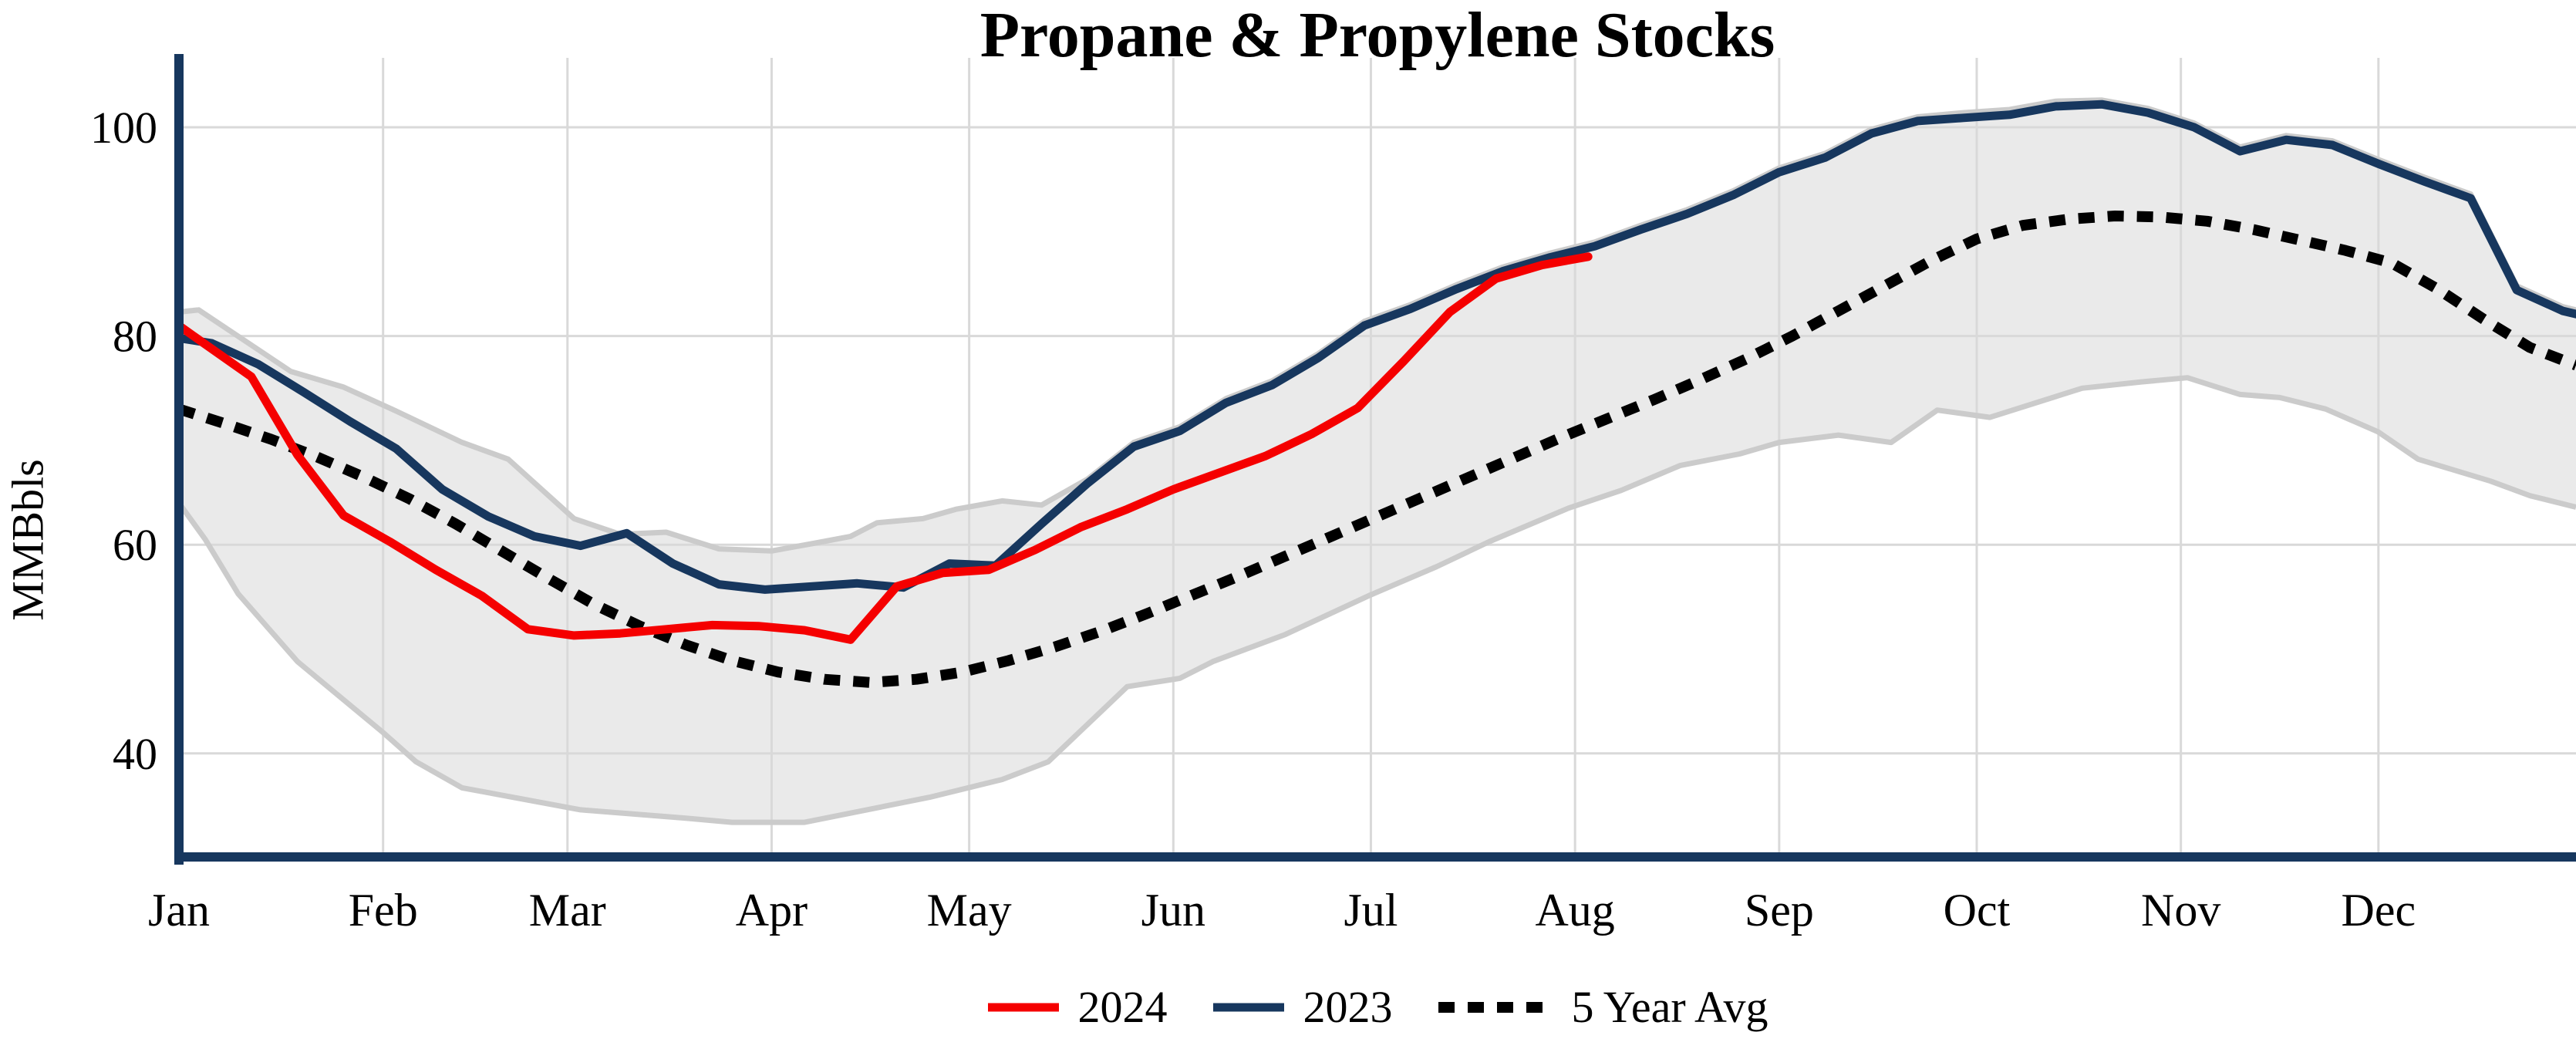 The width and height of the screenshot is (2576, 1049). Describe the element at coordinates (179, 910) in the screenshot. I see `x-tick-label: Jan` at that location.